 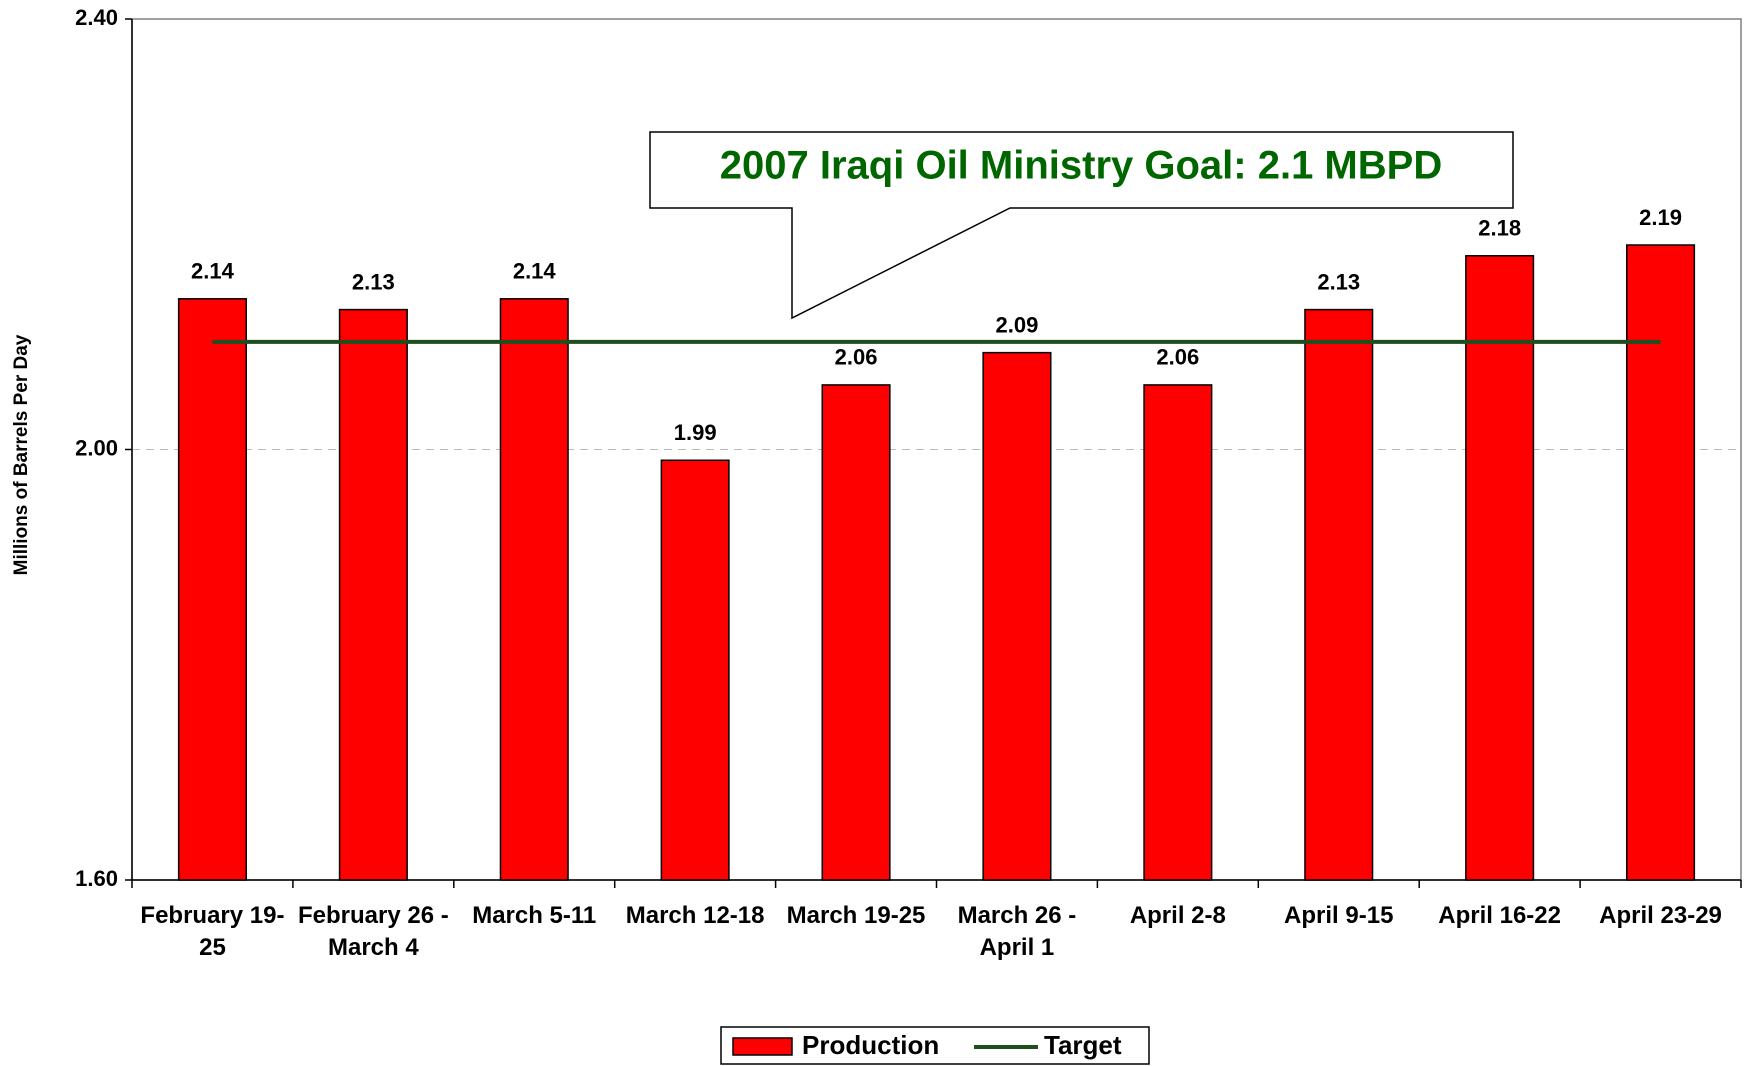 I want to click on y-tick-label: 2.00, so click(x=96, y=447).